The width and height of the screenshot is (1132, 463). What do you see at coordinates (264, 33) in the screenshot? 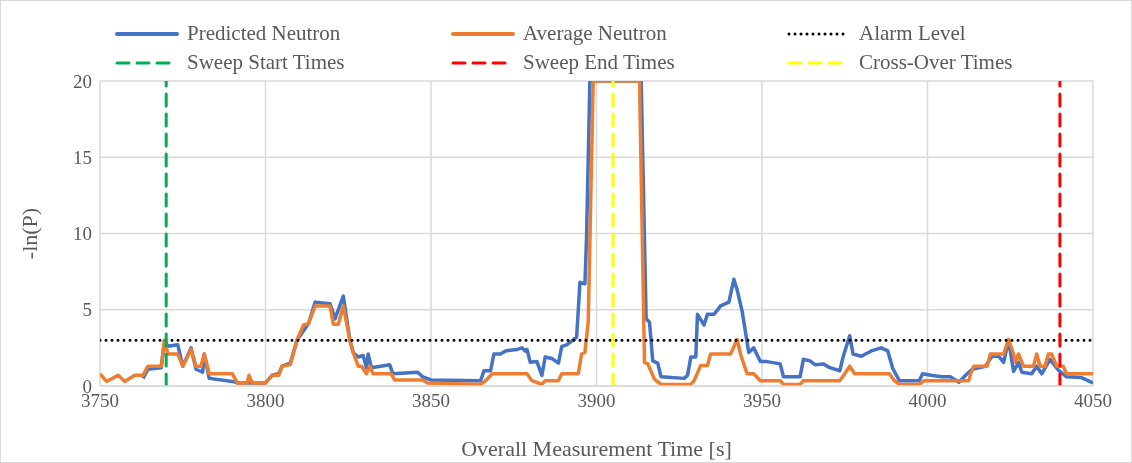
I see `legend-label: Predicted Neutron` at bounding box center [264, 33].